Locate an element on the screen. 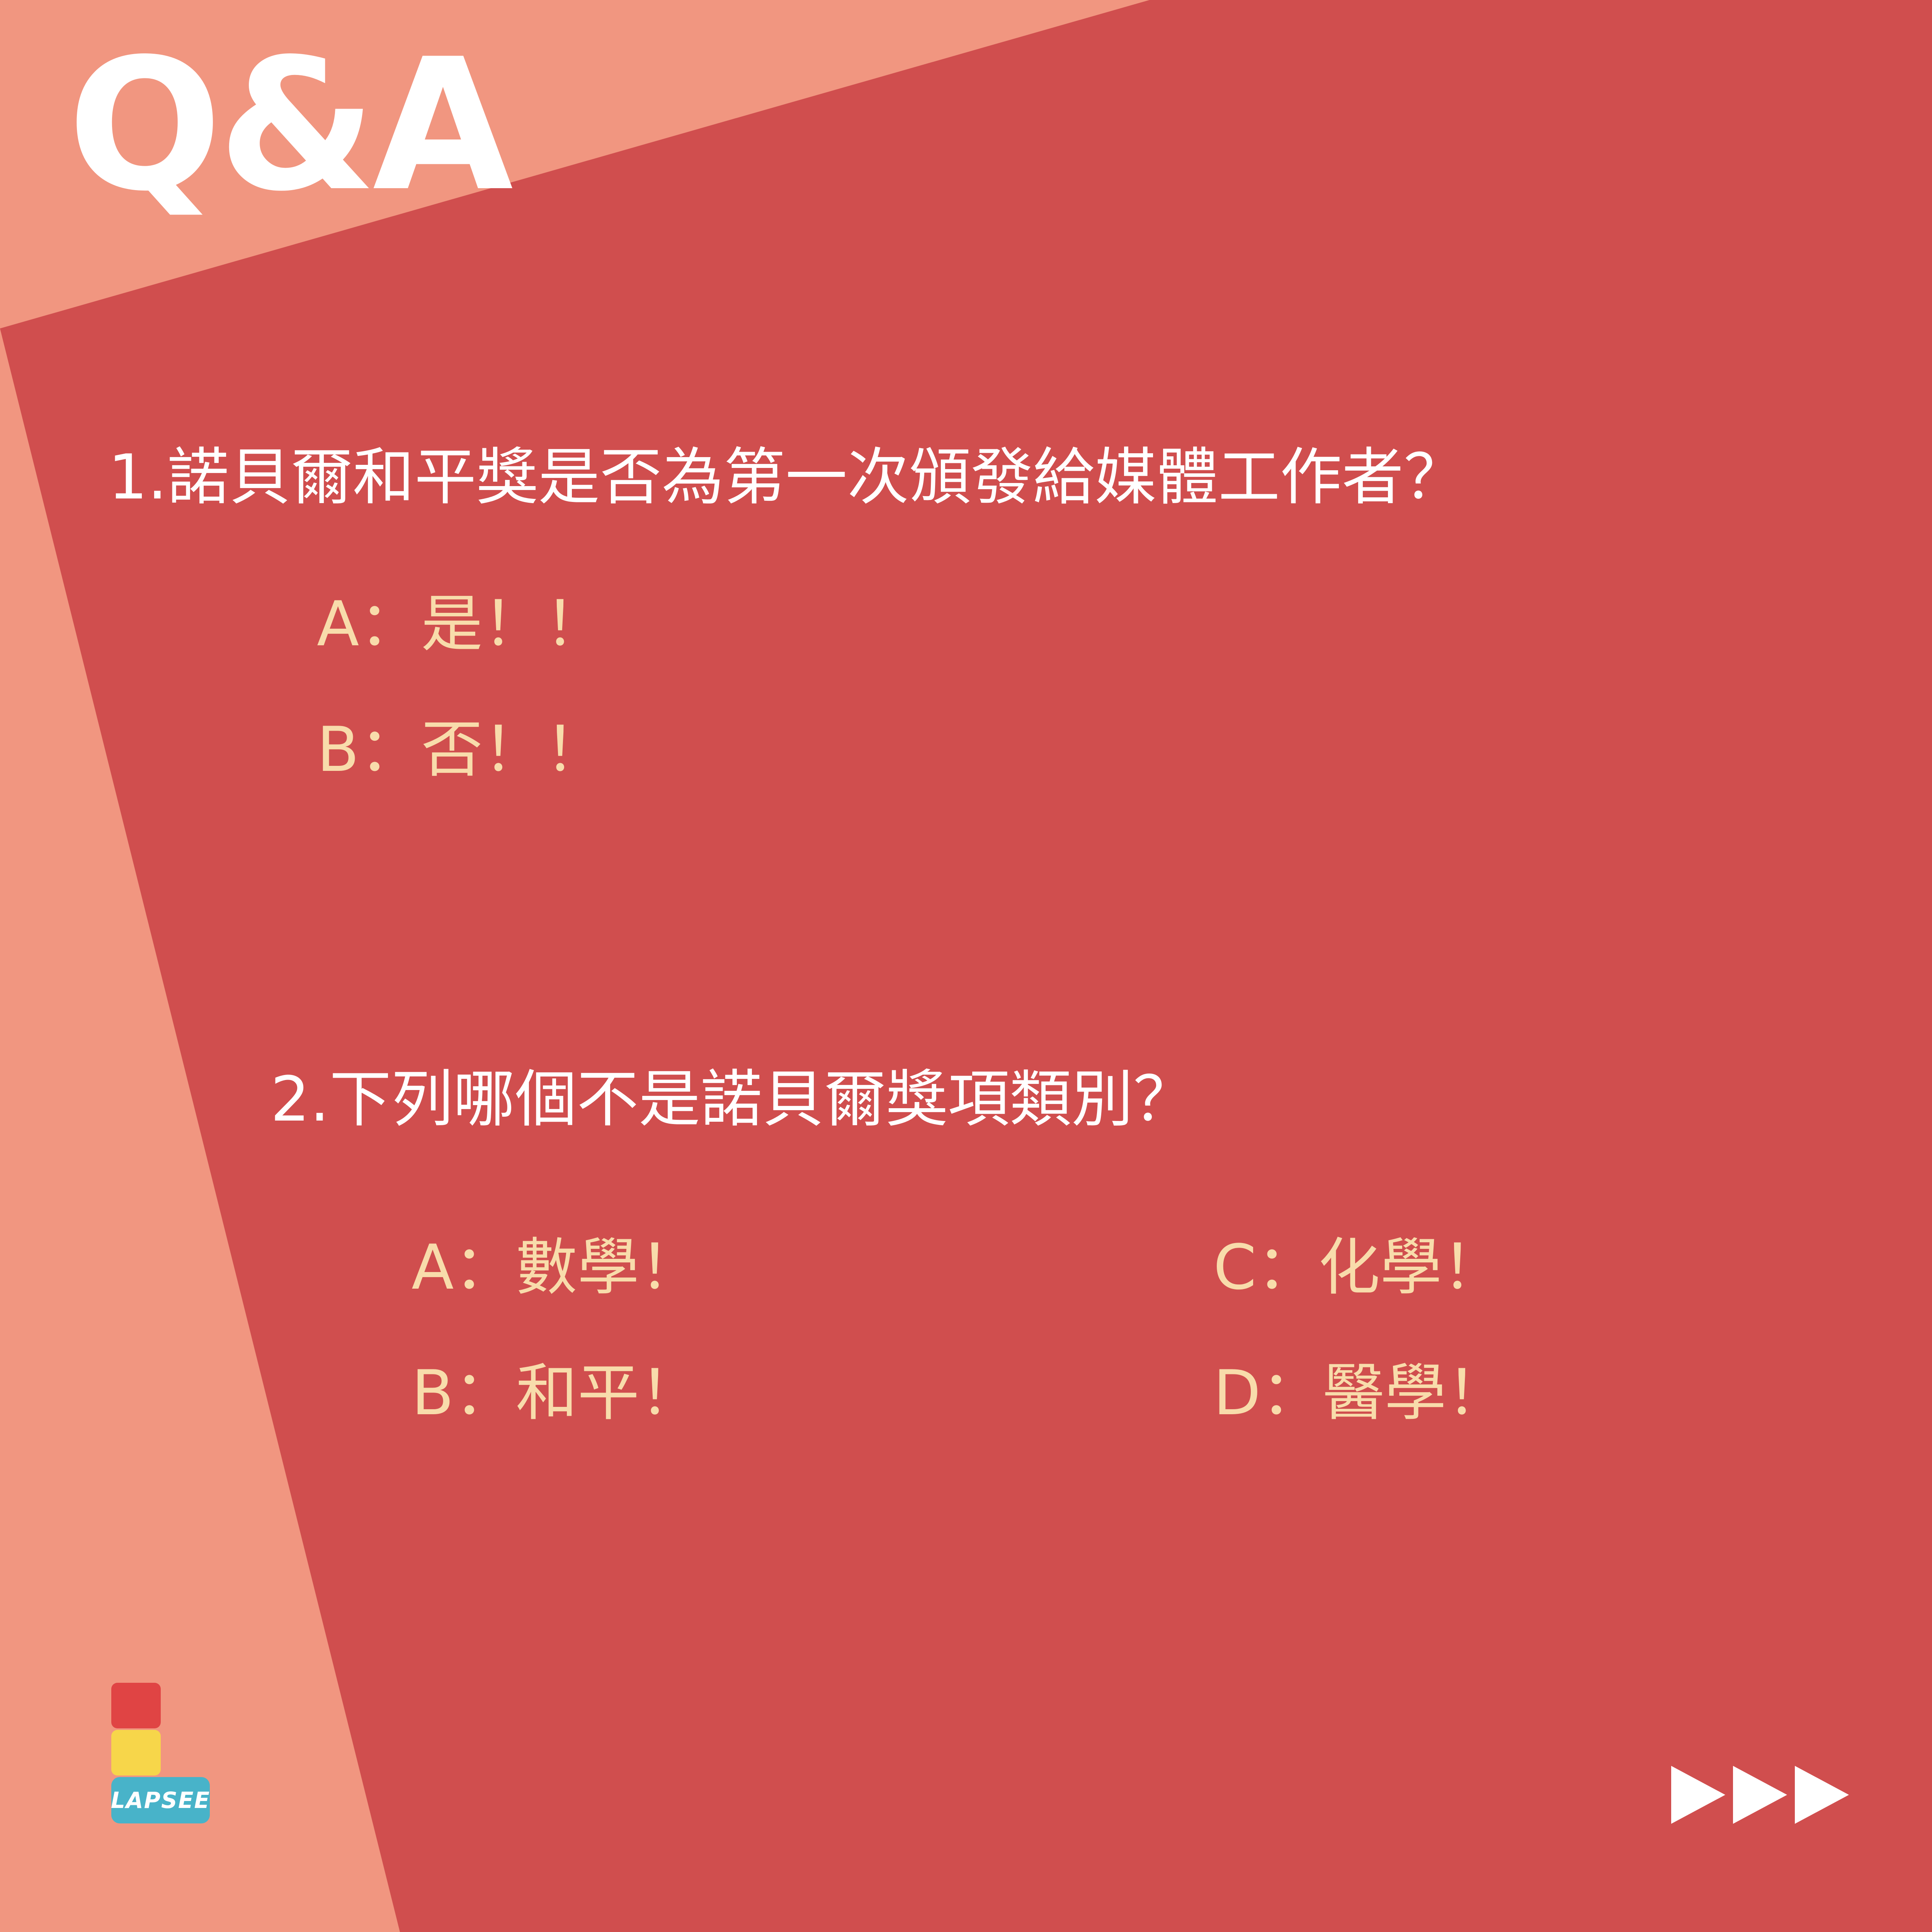 This screenshot has width=1932, height=1932. logo-red-block is located at coordinates (136, 1705).